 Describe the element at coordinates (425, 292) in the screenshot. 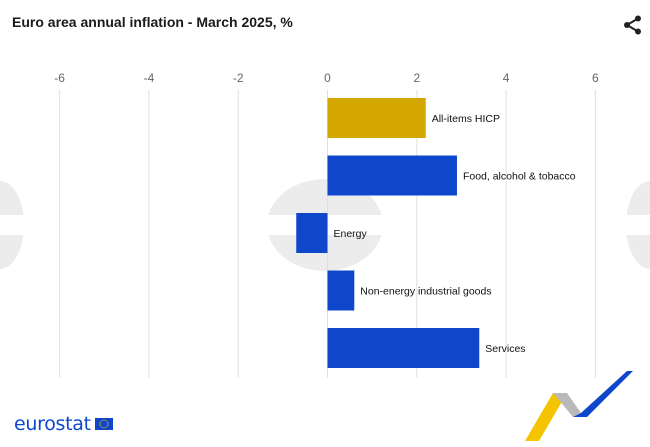

I see `category-label: Non-energy industrial goods` at that location.